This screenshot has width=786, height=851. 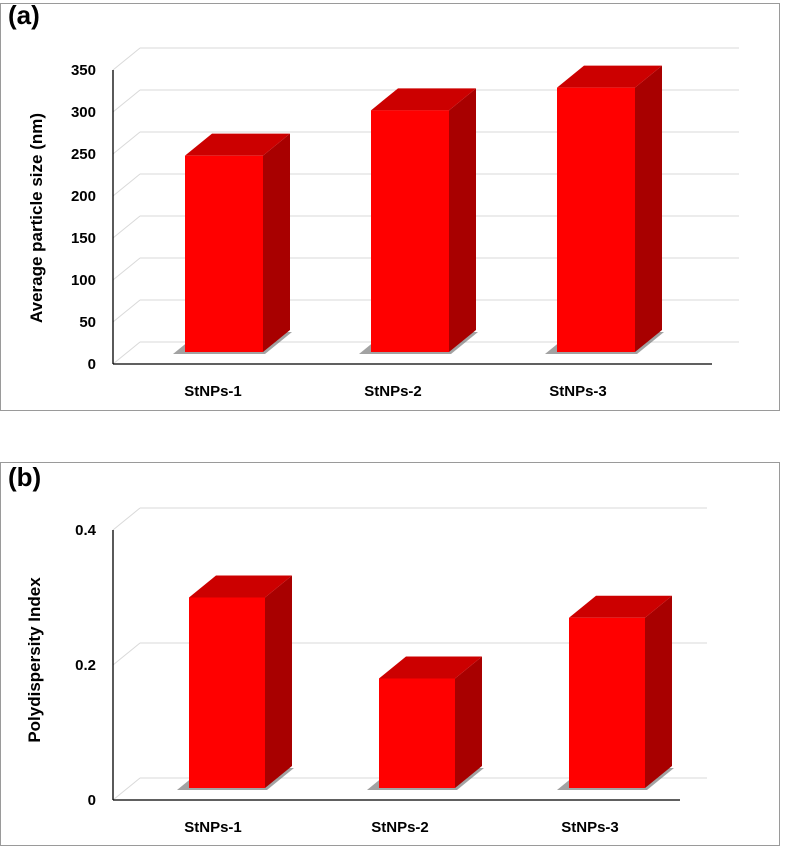 I want to click on y-tick-label: 200, so click(x=83, y=196).